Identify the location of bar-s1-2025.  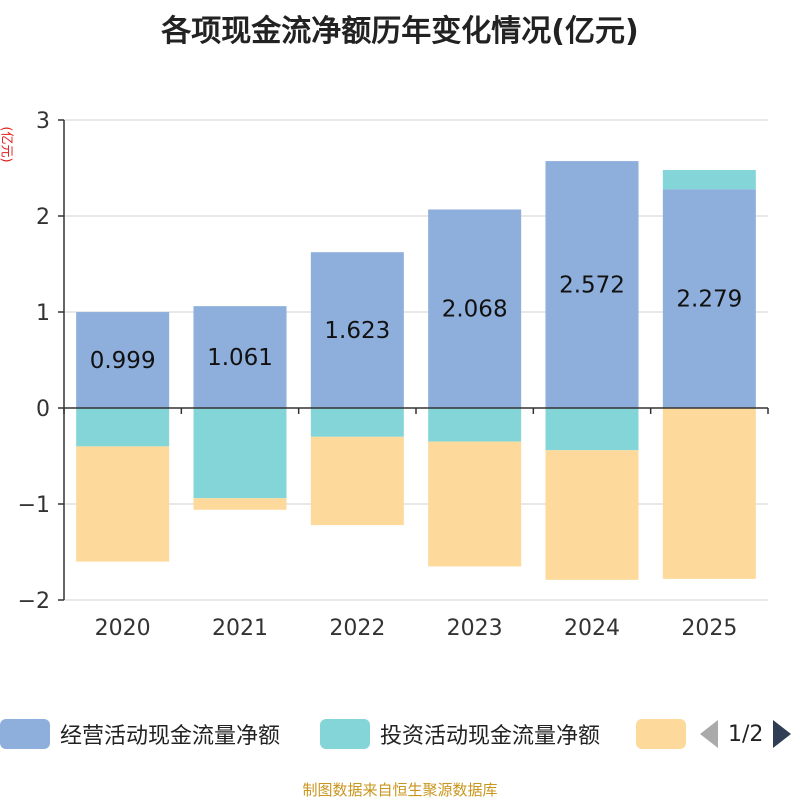
(709, 180).